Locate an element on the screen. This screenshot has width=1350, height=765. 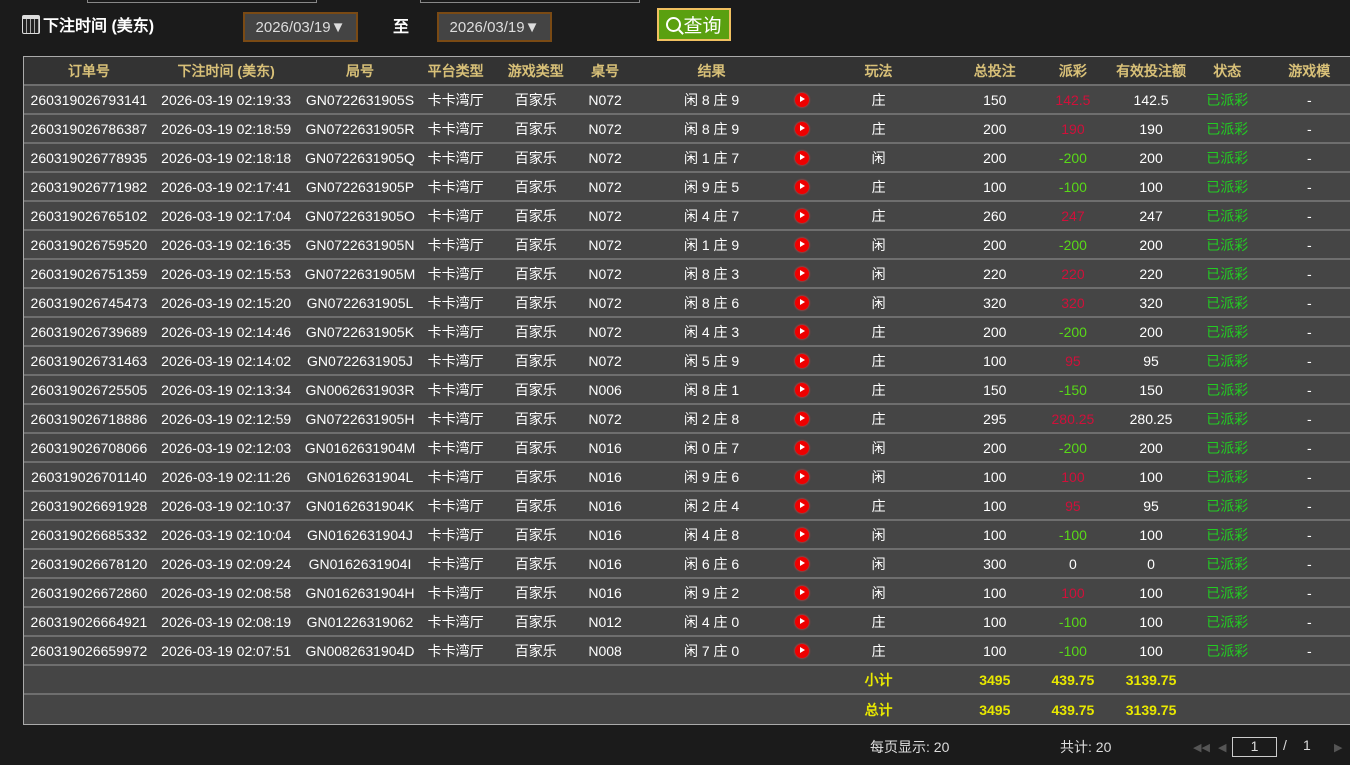
column-header: 平台类型 is located at coordinates (455, 70).